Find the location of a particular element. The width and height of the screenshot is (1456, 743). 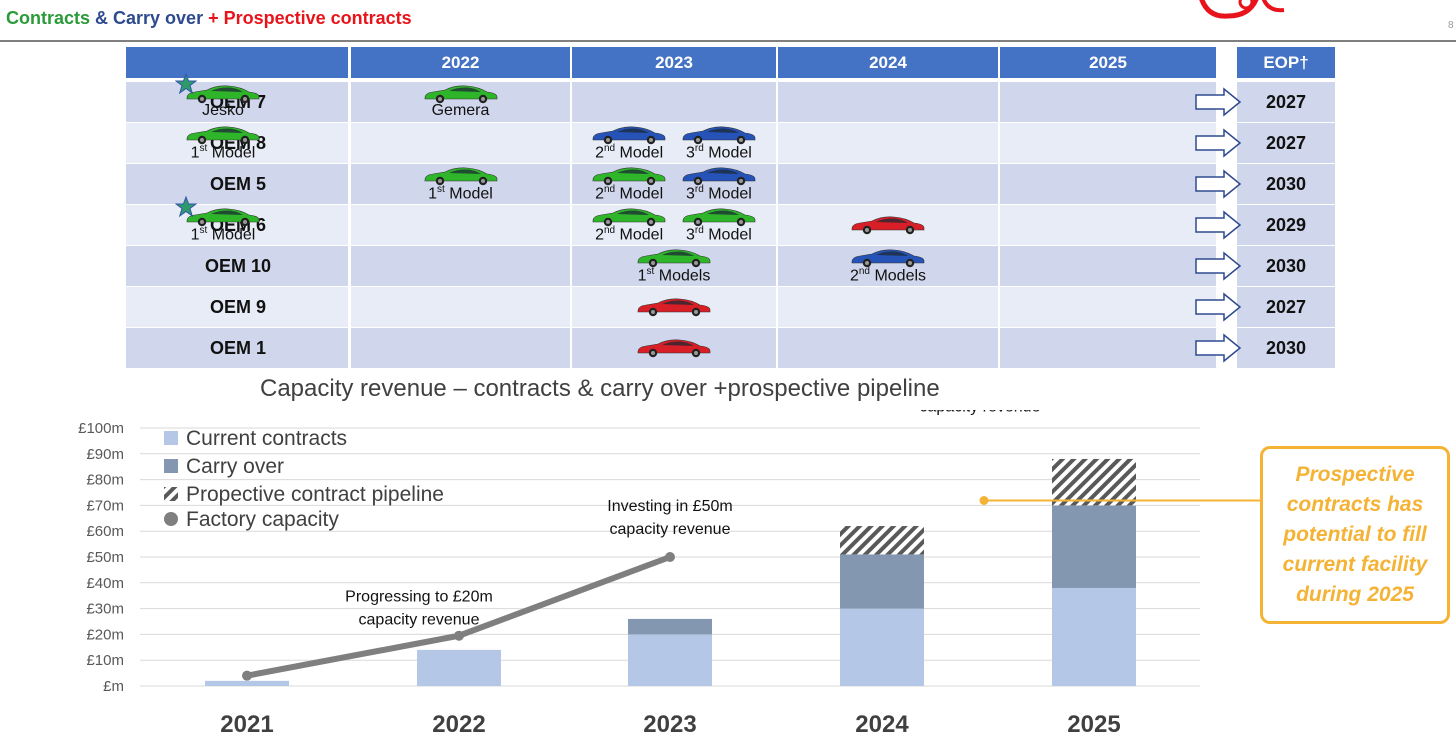

x-tick-label: 2021 is located at coordinates (246, 724).